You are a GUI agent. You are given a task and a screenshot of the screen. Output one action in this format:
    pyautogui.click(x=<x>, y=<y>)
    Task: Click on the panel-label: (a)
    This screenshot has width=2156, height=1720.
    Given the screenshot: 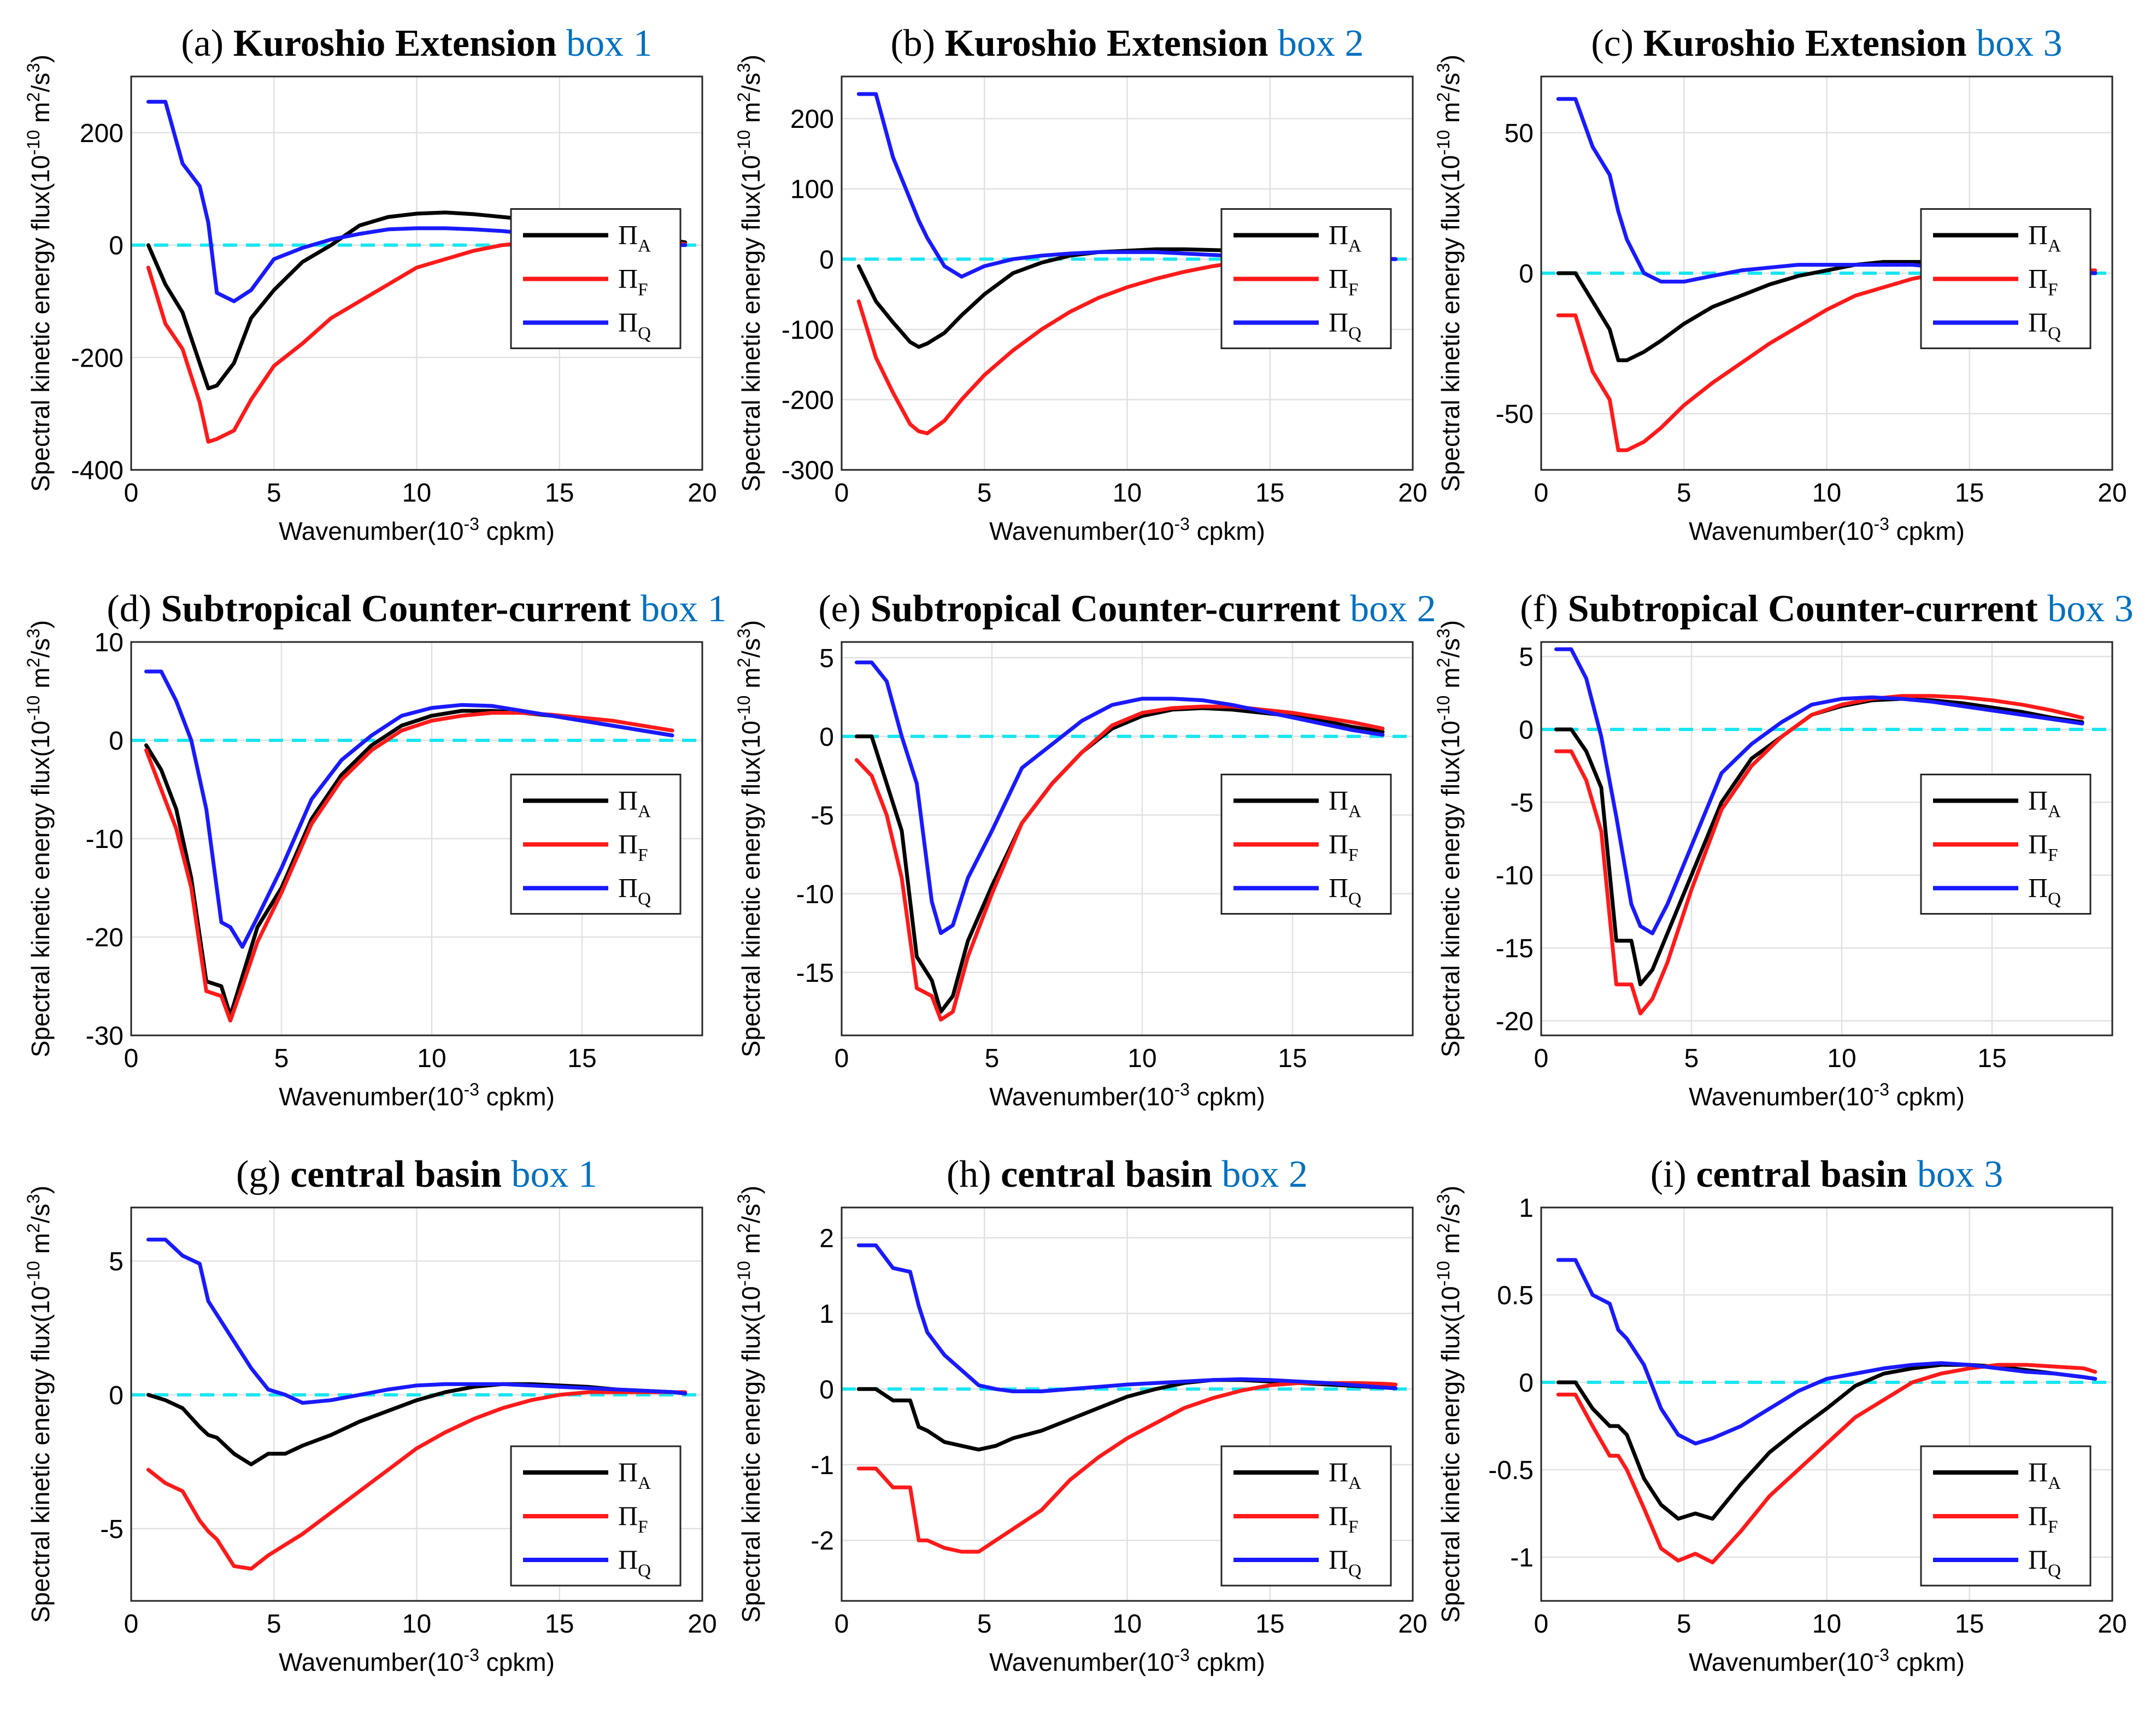 What is the action you would take?
    pyautogui.click(x=207, y=43)
    